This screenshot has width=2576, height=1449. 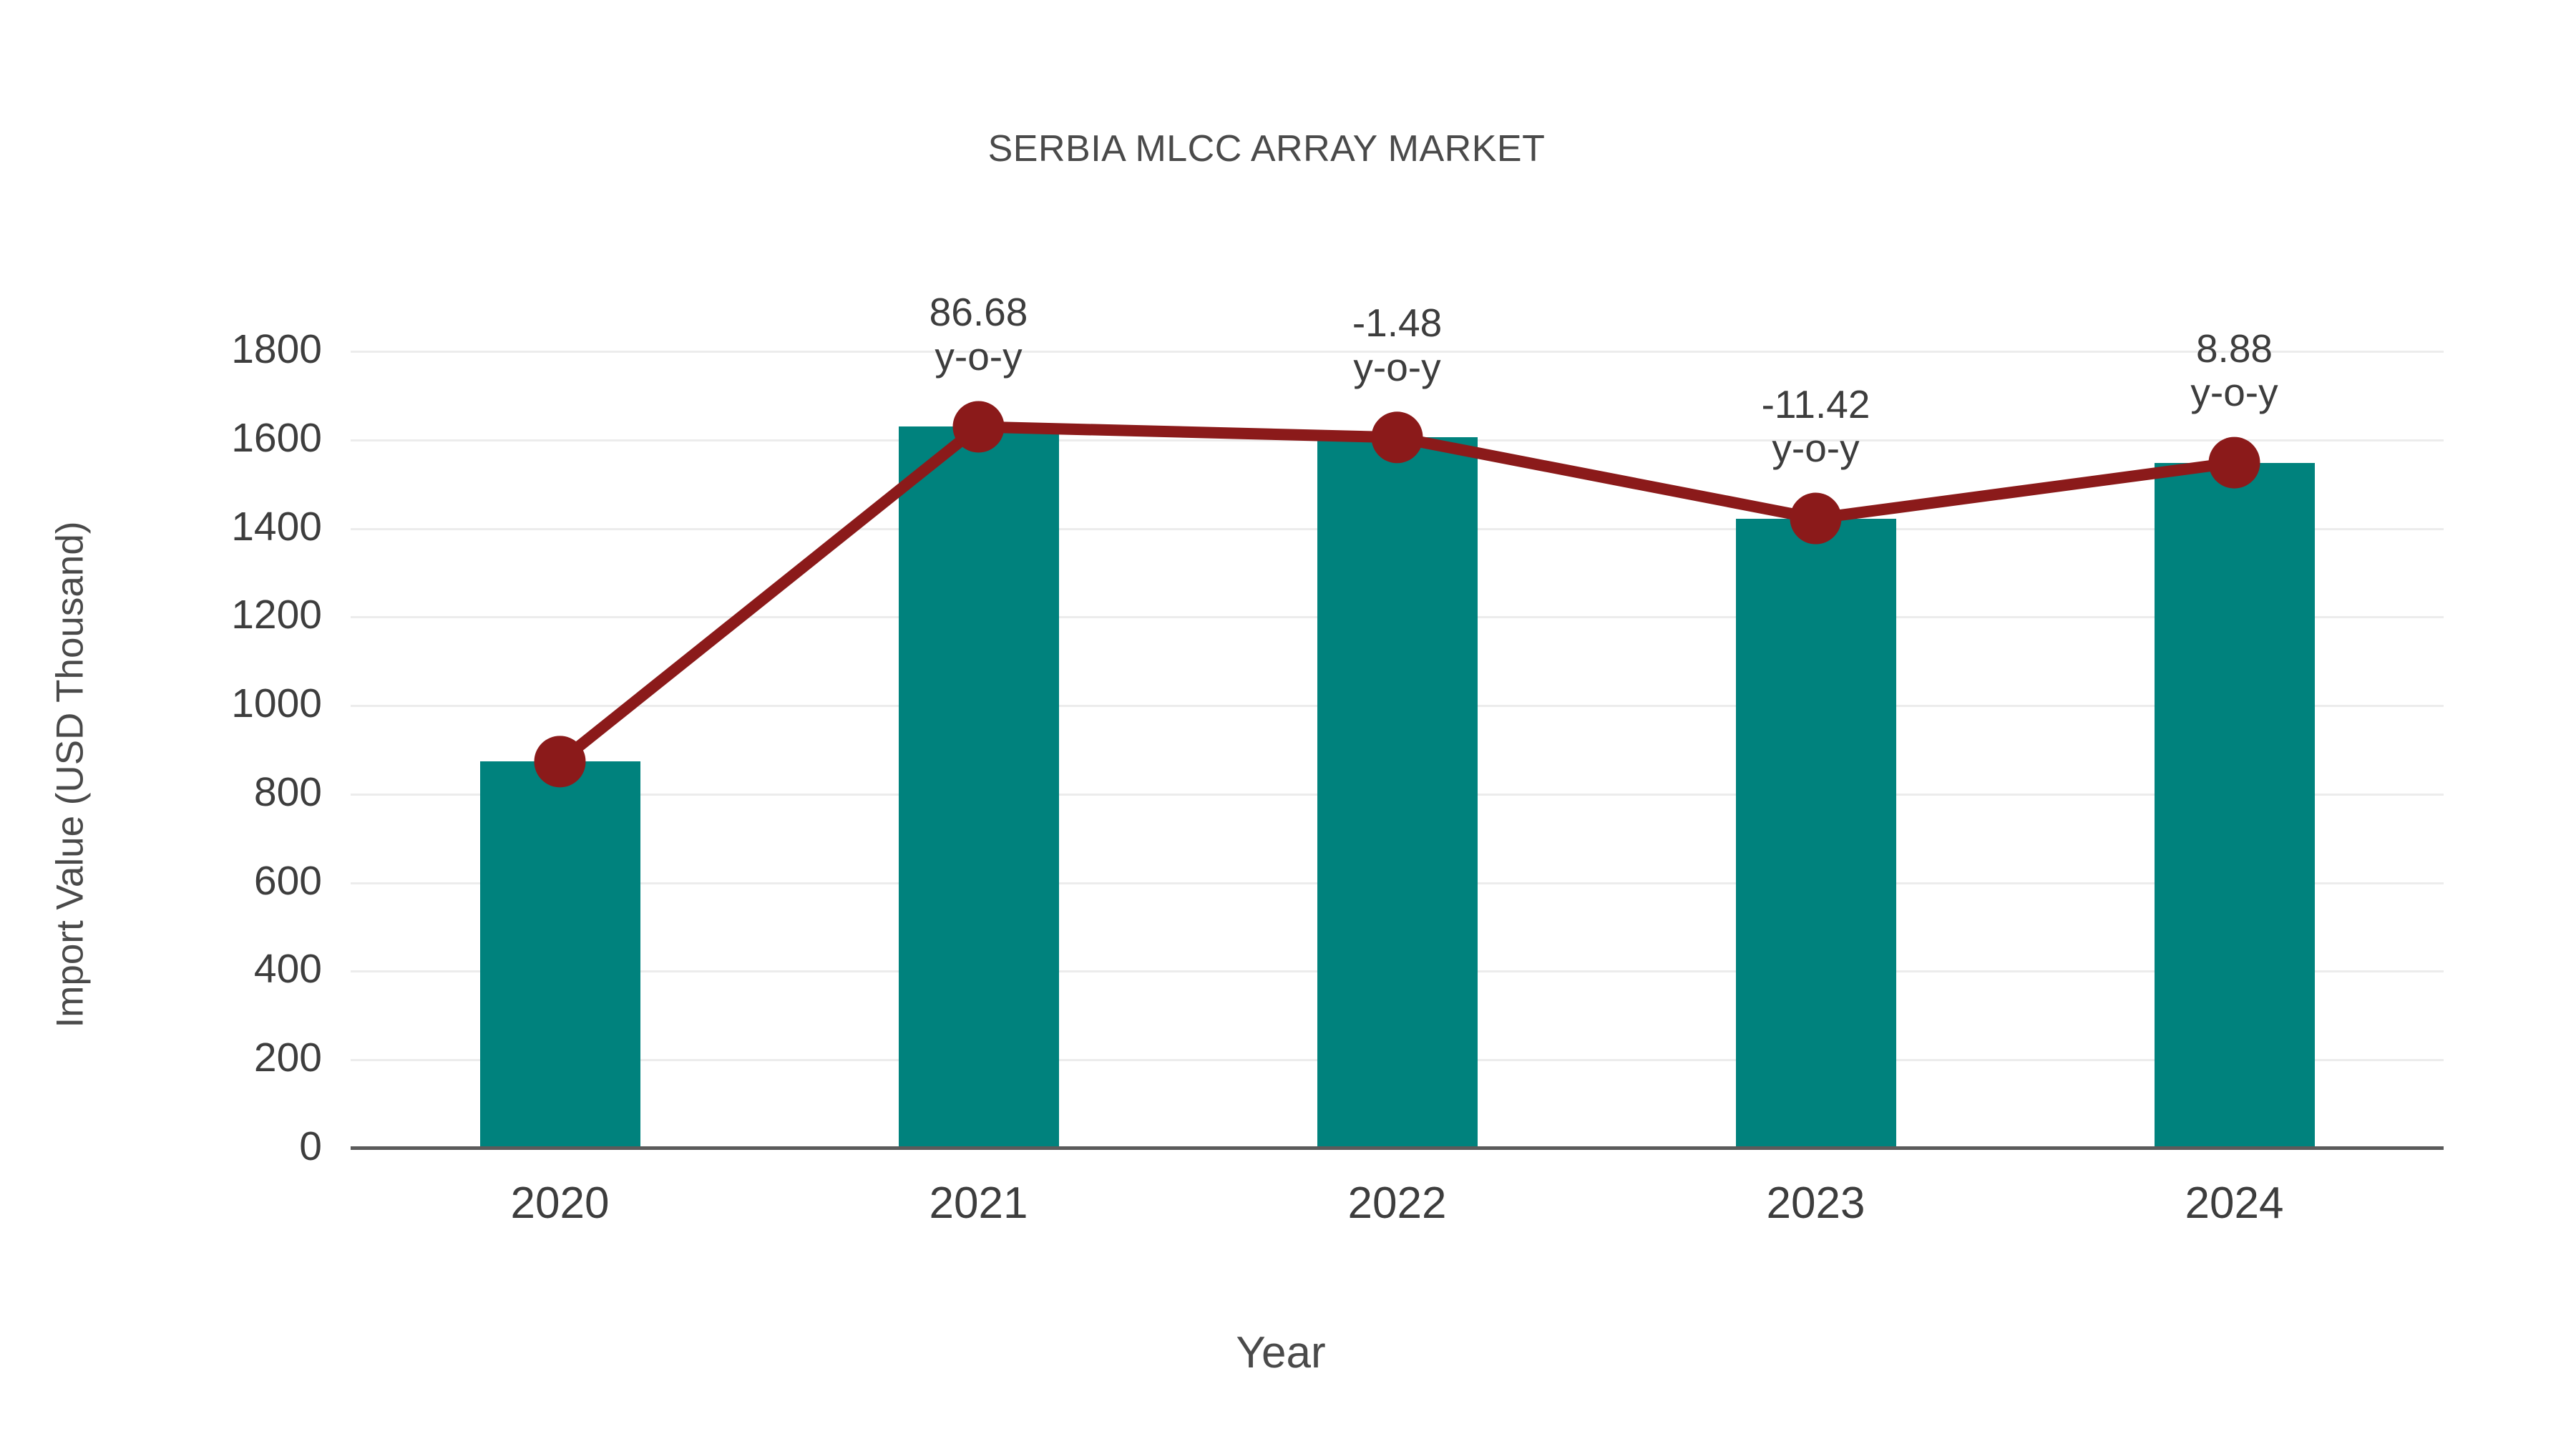 What do you see at coordinates (1397, 323) in the screenshot?
I see `yoy-value: -1.48` at bounding box center [1397, 323].